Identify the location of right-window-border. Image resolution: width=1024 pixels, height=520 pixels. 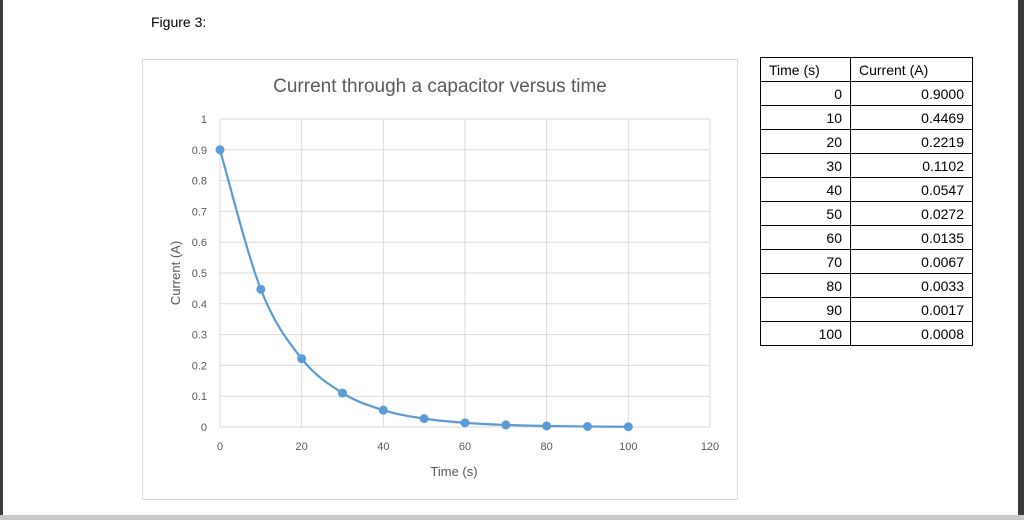
(1021, 257).